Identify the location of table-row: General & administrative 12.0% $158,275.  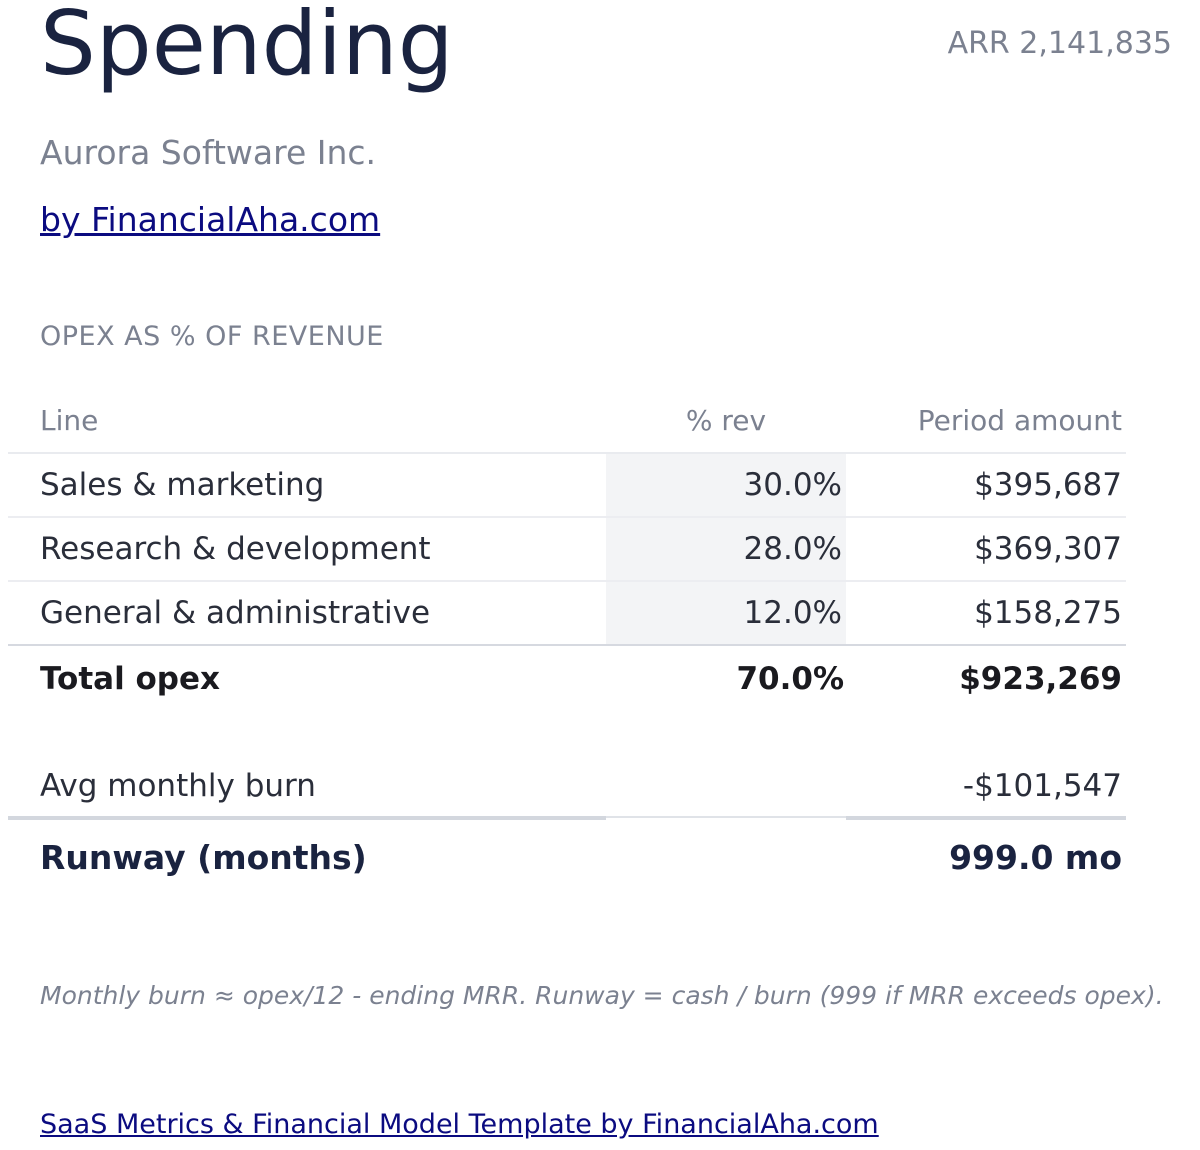
(567, 614).